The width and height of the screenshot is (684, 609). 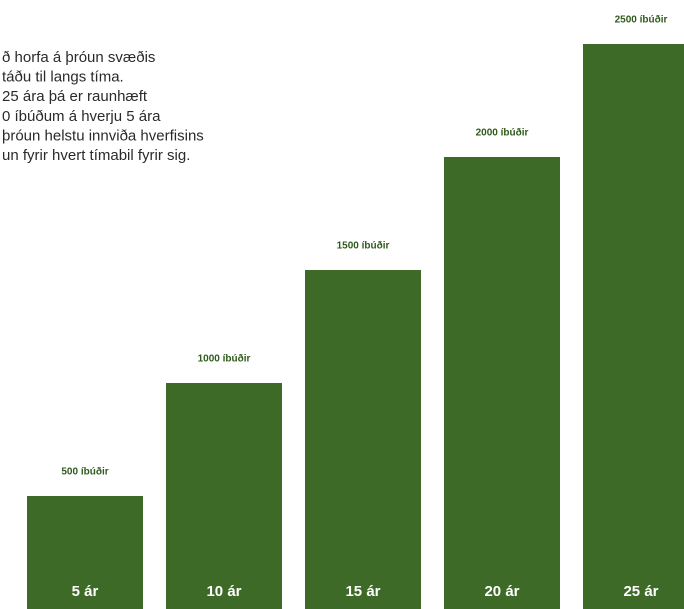 I want to click on category-label: 10 ár, so click(x=223, y=591).